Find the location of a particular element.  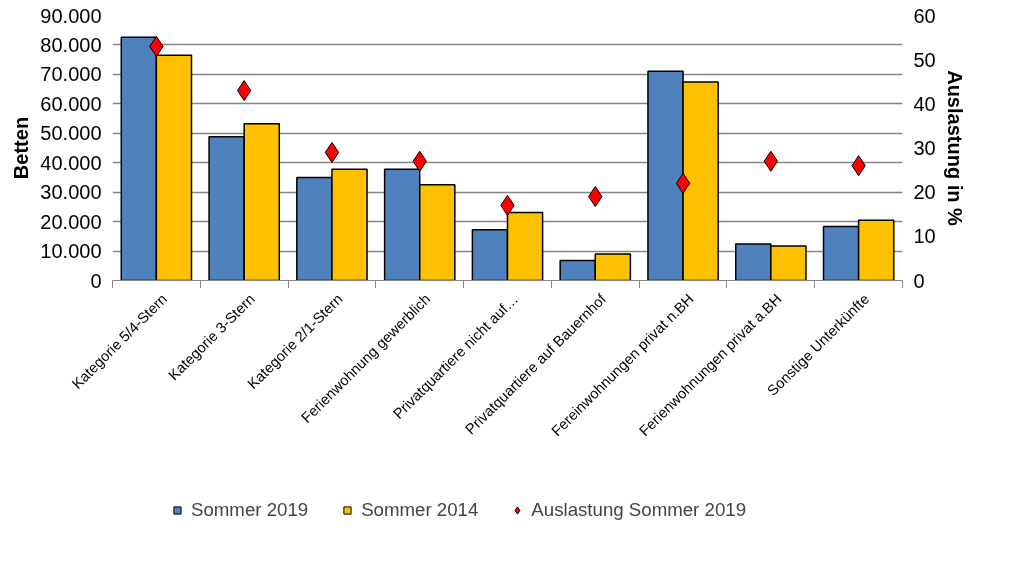

y2-tick-label: 50 is located at coordinates (924, 59).